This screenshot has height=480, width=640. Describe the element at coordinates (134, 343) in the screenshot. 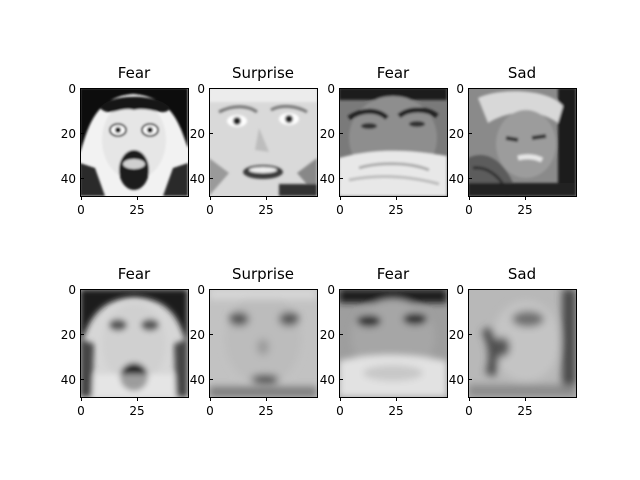

I see `face-image-fear-reconstruction` at that location.